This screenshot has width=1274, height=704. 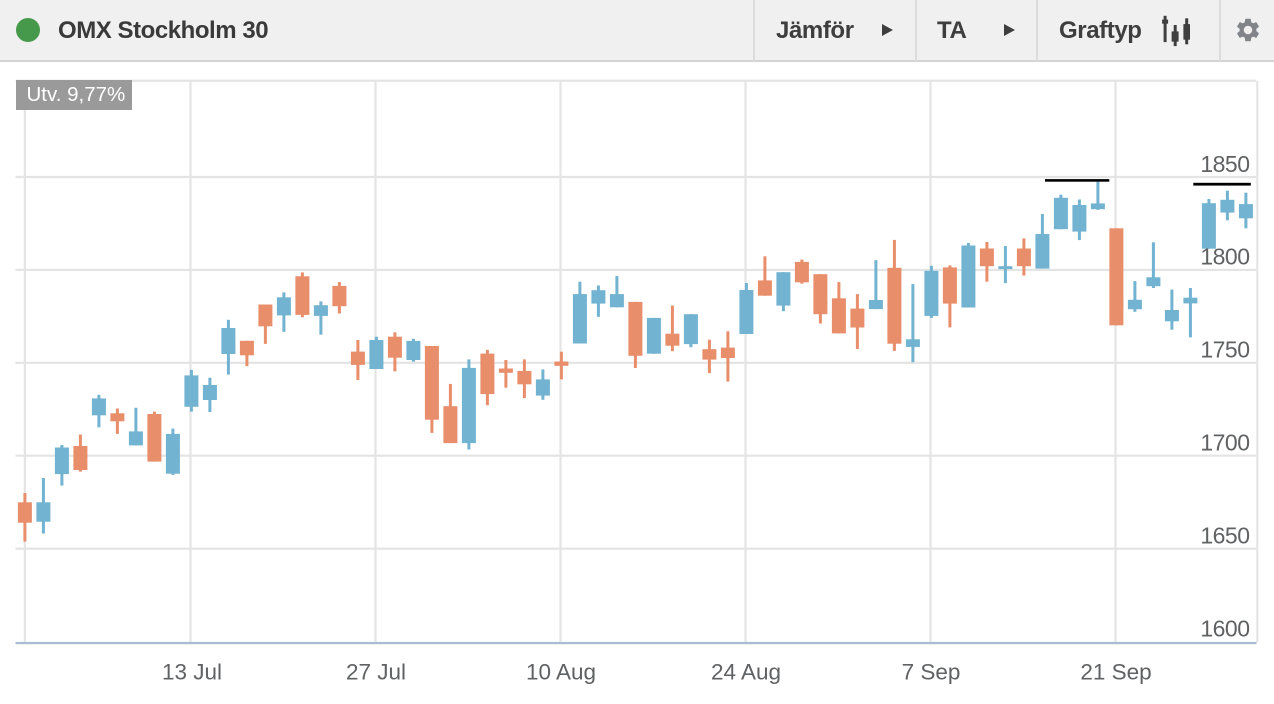 What do you see at coordinates (1224, 257) in the screenshot?
I see `svg-text: 1800` at bounding box center [1224, 257].